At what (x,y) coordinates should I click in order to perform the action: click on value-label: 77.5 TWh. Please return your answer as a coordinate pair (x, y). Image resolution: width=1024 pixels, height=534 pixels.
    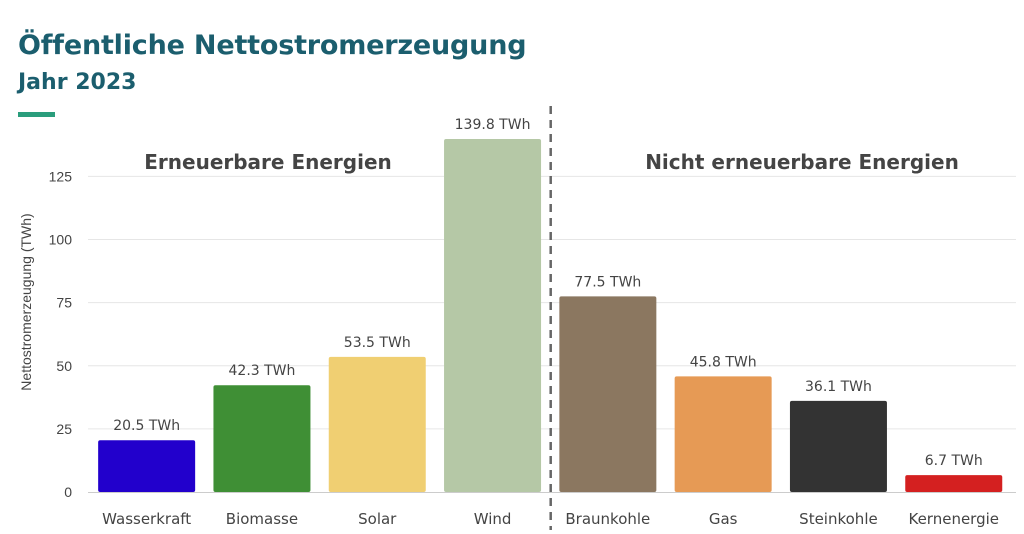
    Looking at the image, I should click on (607, 282).